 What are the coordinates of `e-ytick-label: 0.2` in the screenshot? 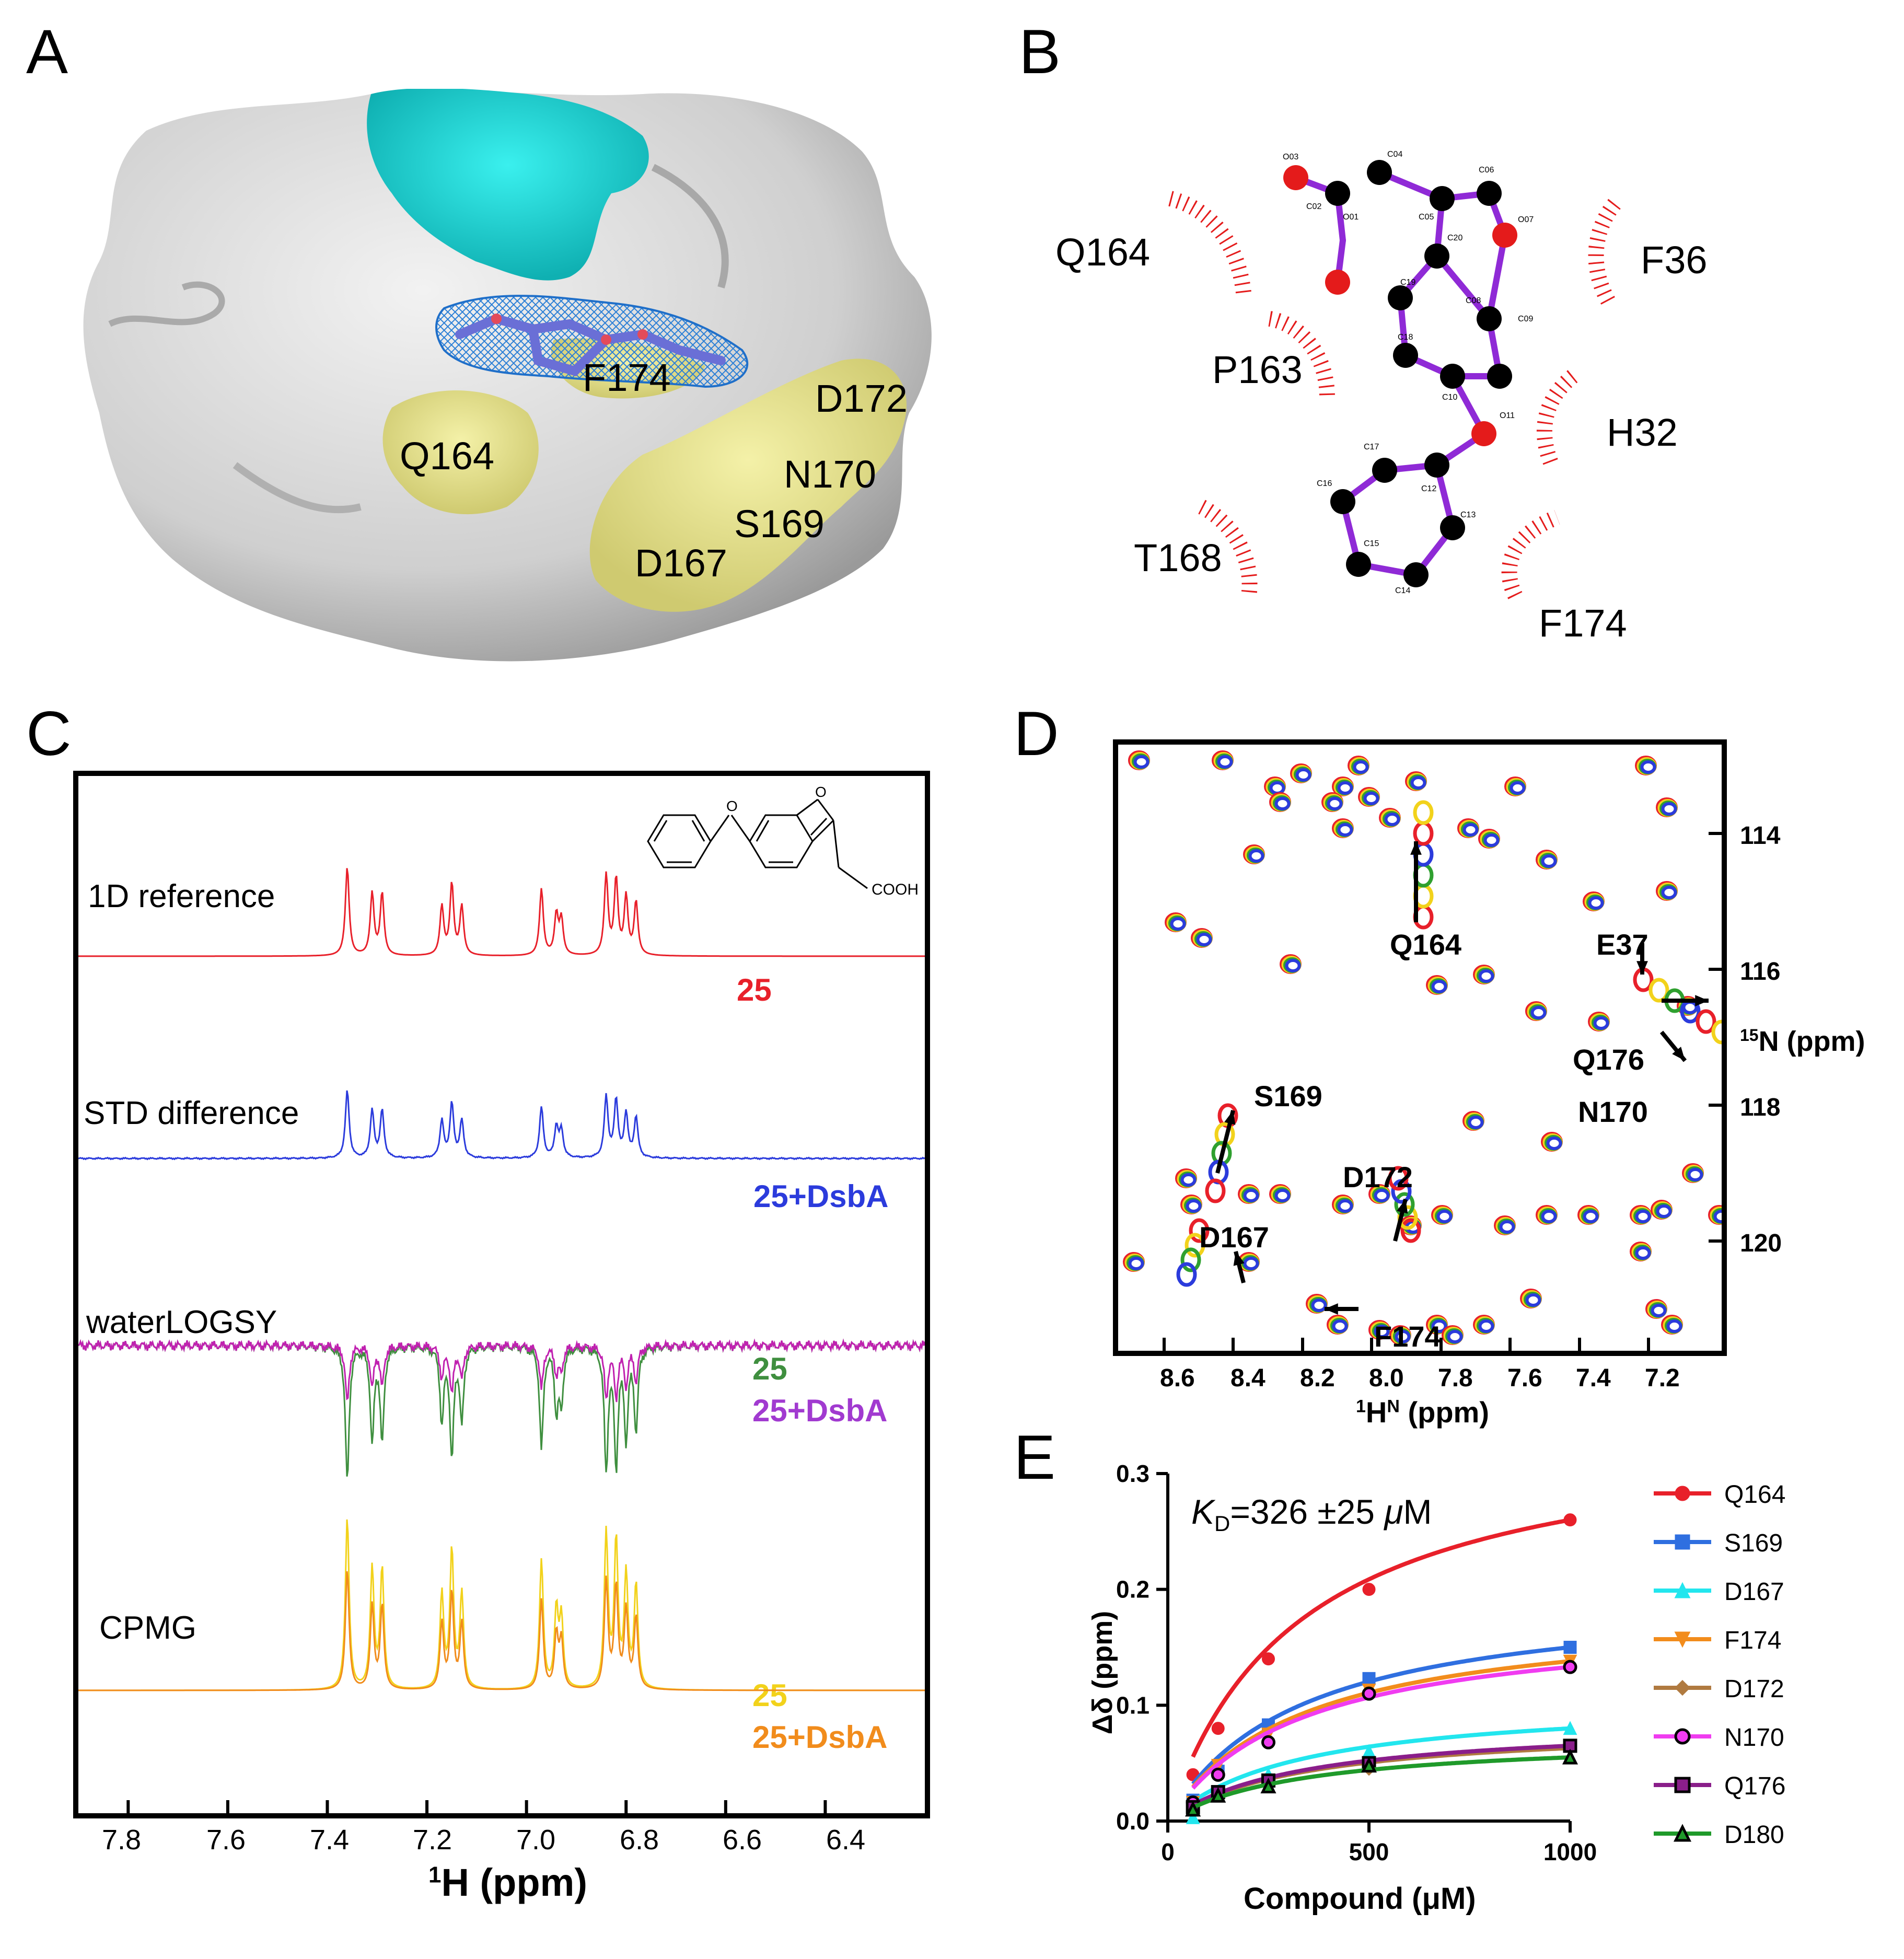 It's located at (1133, 1589).